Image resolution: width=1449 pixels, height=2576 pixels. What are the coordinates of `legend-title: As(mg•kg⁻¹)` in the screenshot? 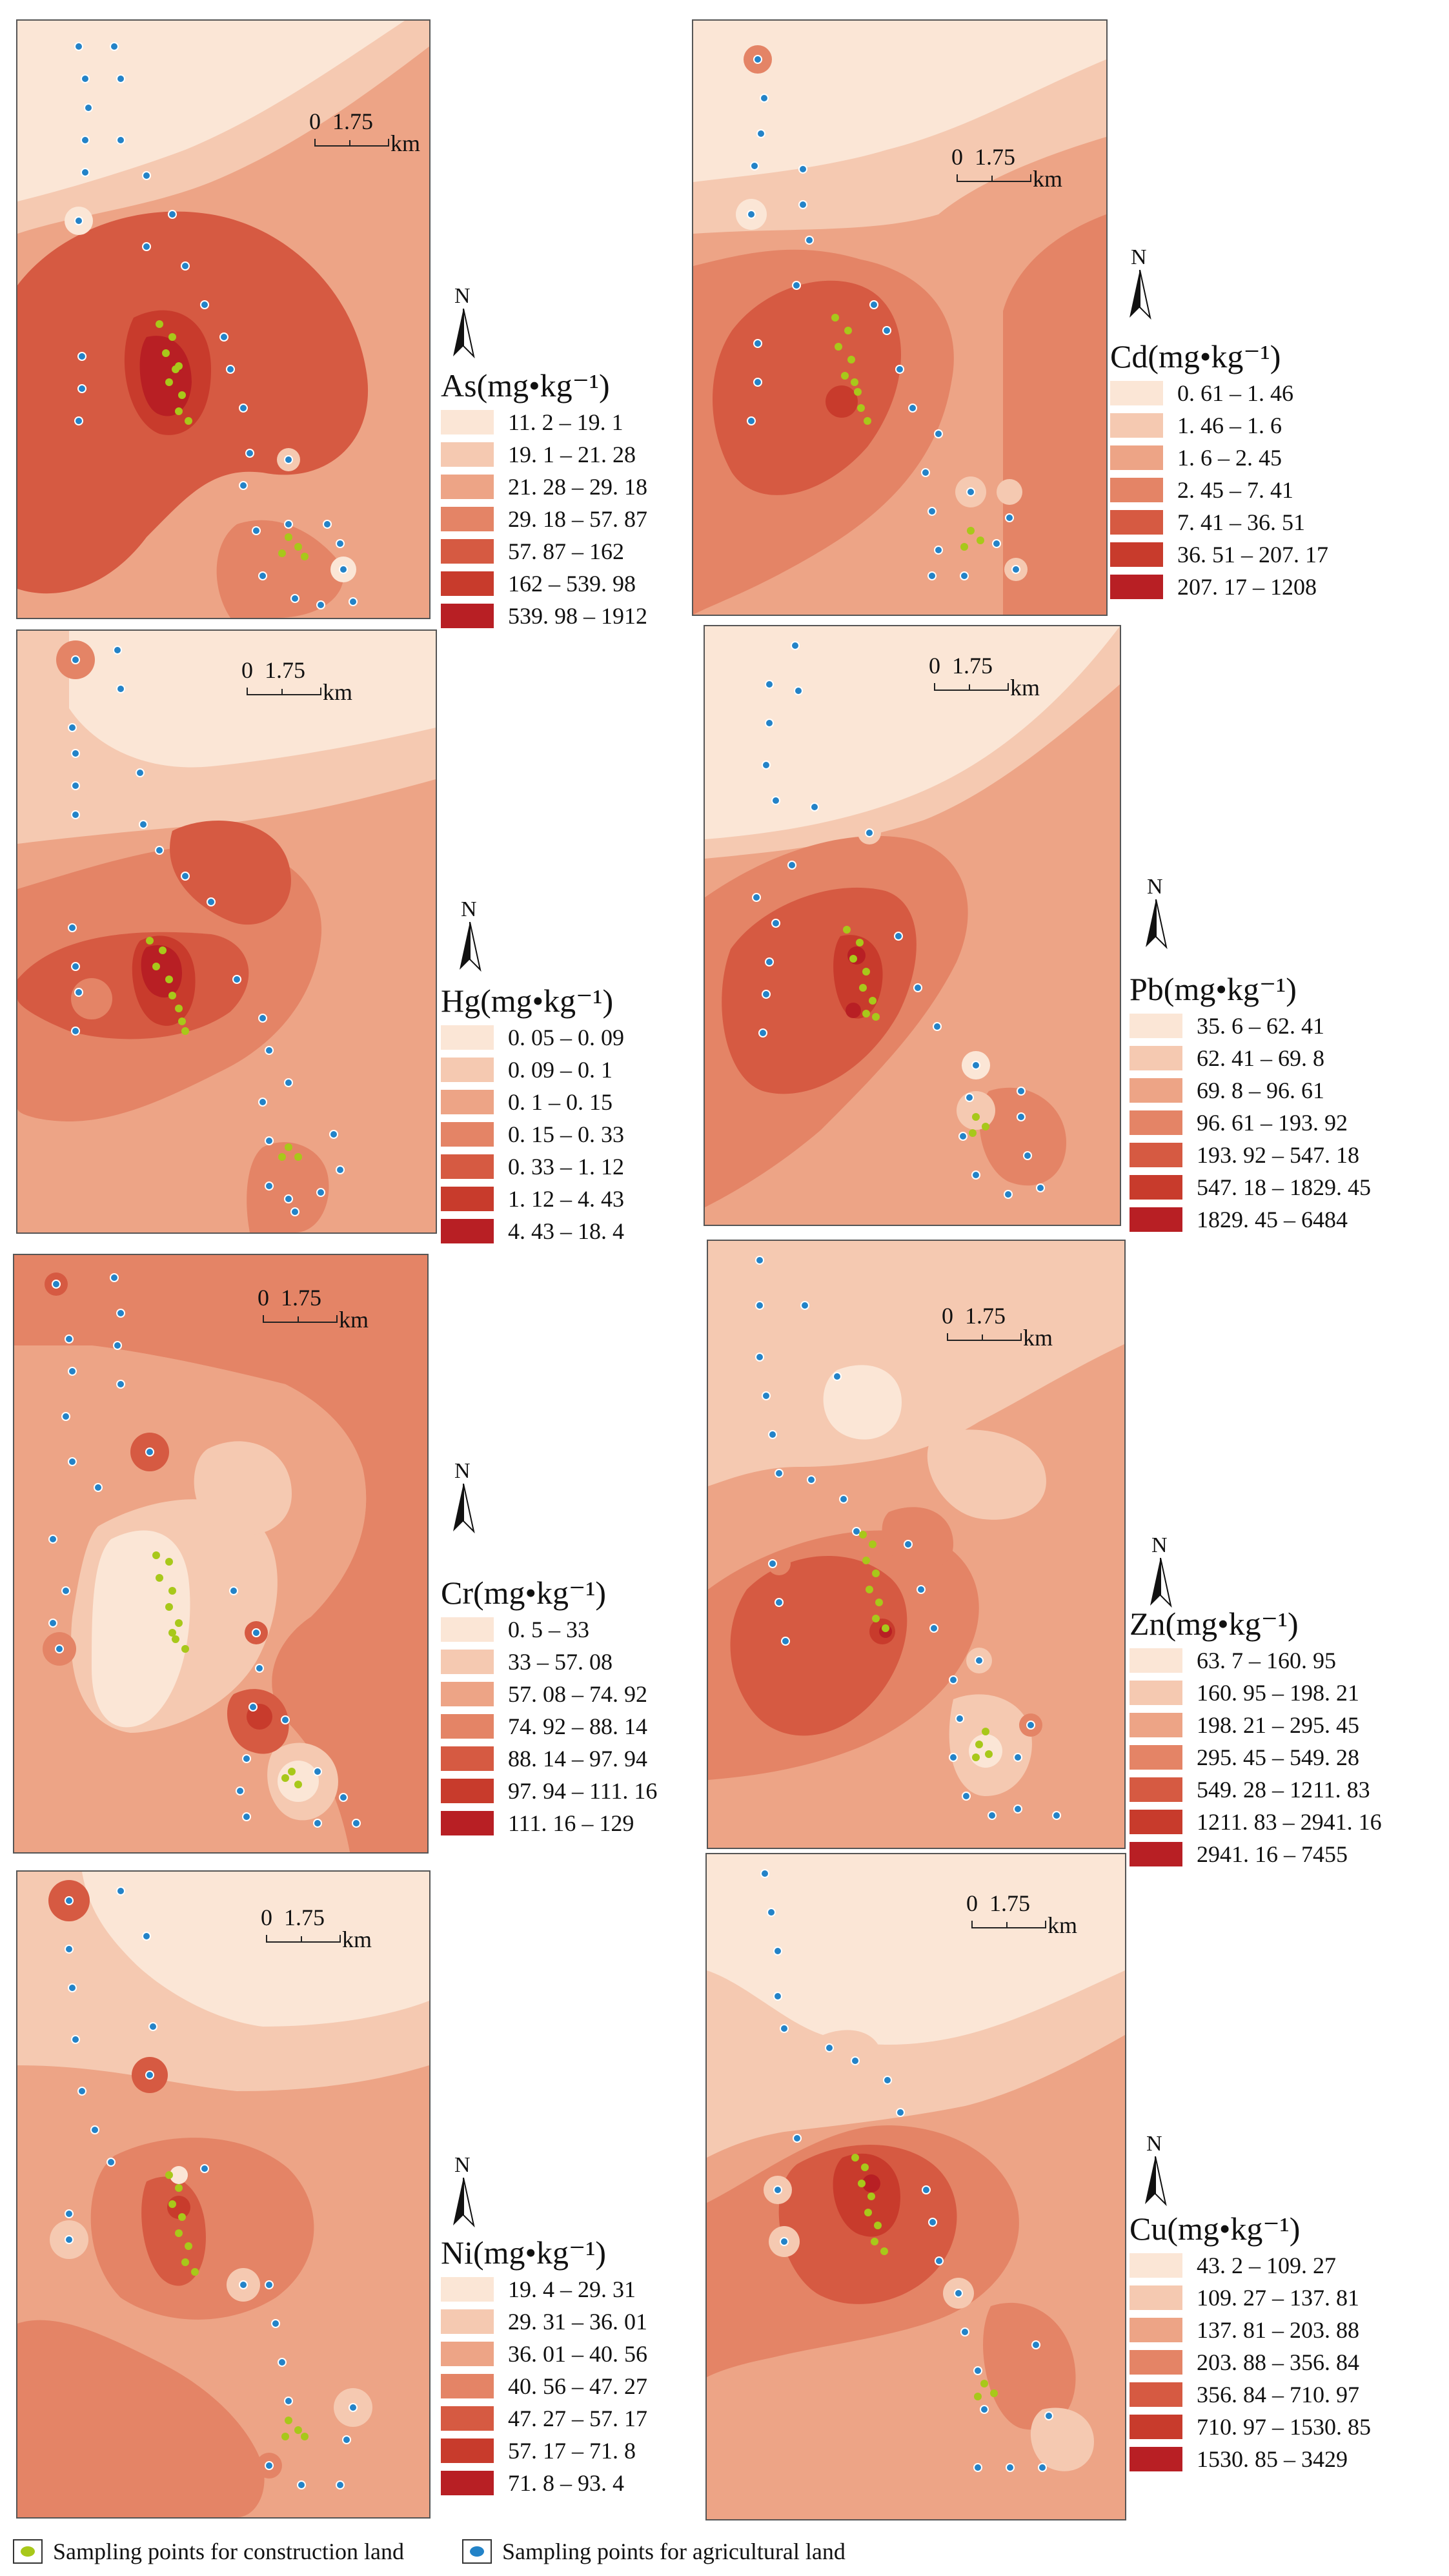 It's located at (525, 386).